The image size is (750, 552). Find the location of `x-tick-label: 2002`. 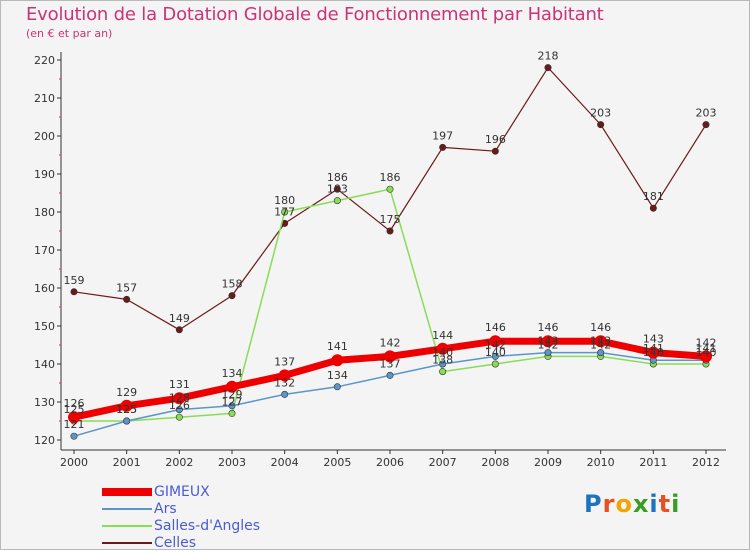

x-tick-label: 2002 is located at coordinates (179, 462).